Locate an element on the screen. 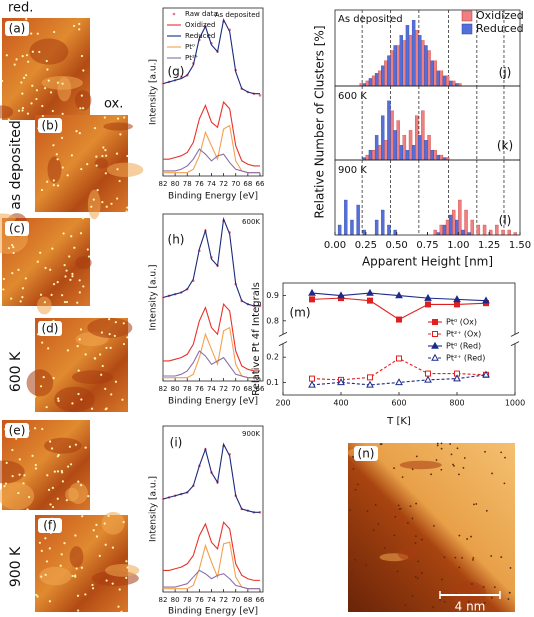 The image size is (534, 617). panel-label: (e) is located at coordinates (17, 431).